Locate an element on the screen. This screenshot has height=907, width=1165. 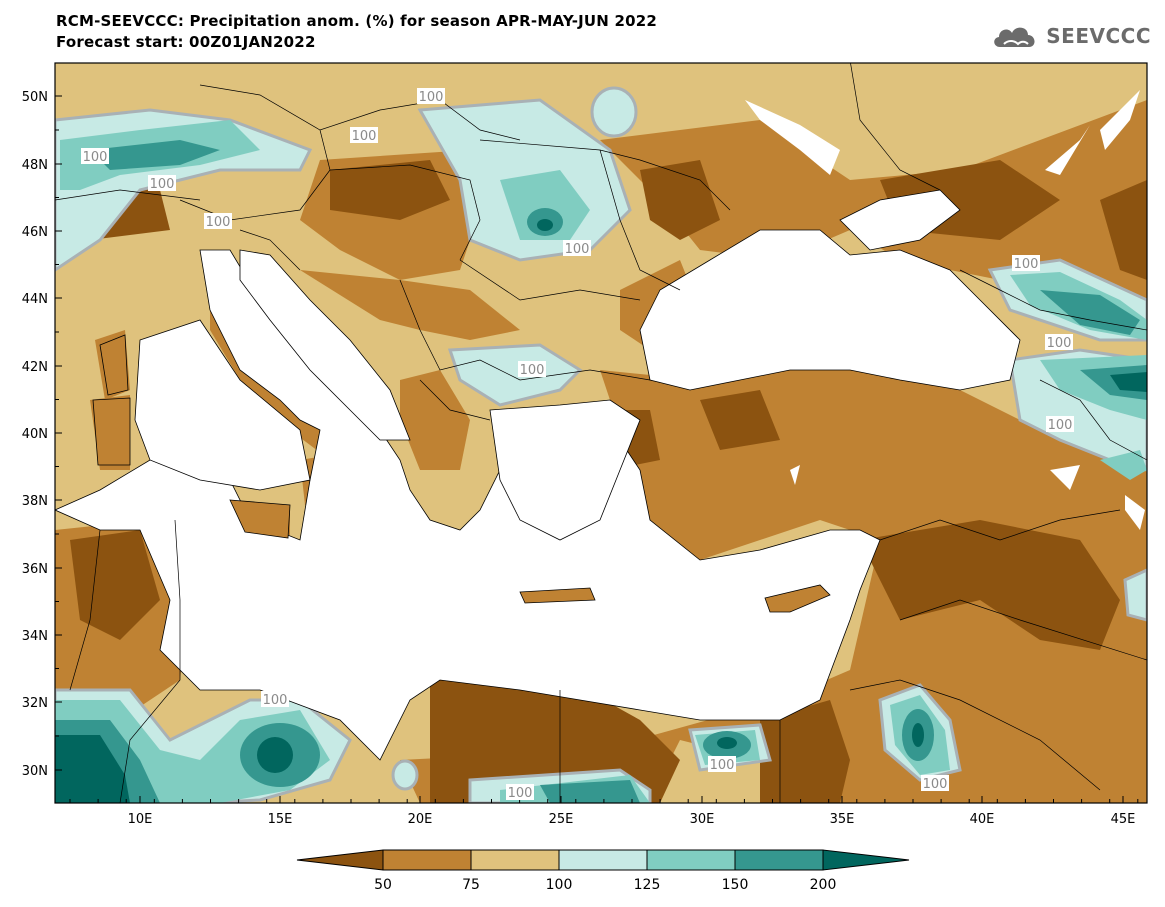
colorbar-lower-extension is located at coordinates (340, 860).